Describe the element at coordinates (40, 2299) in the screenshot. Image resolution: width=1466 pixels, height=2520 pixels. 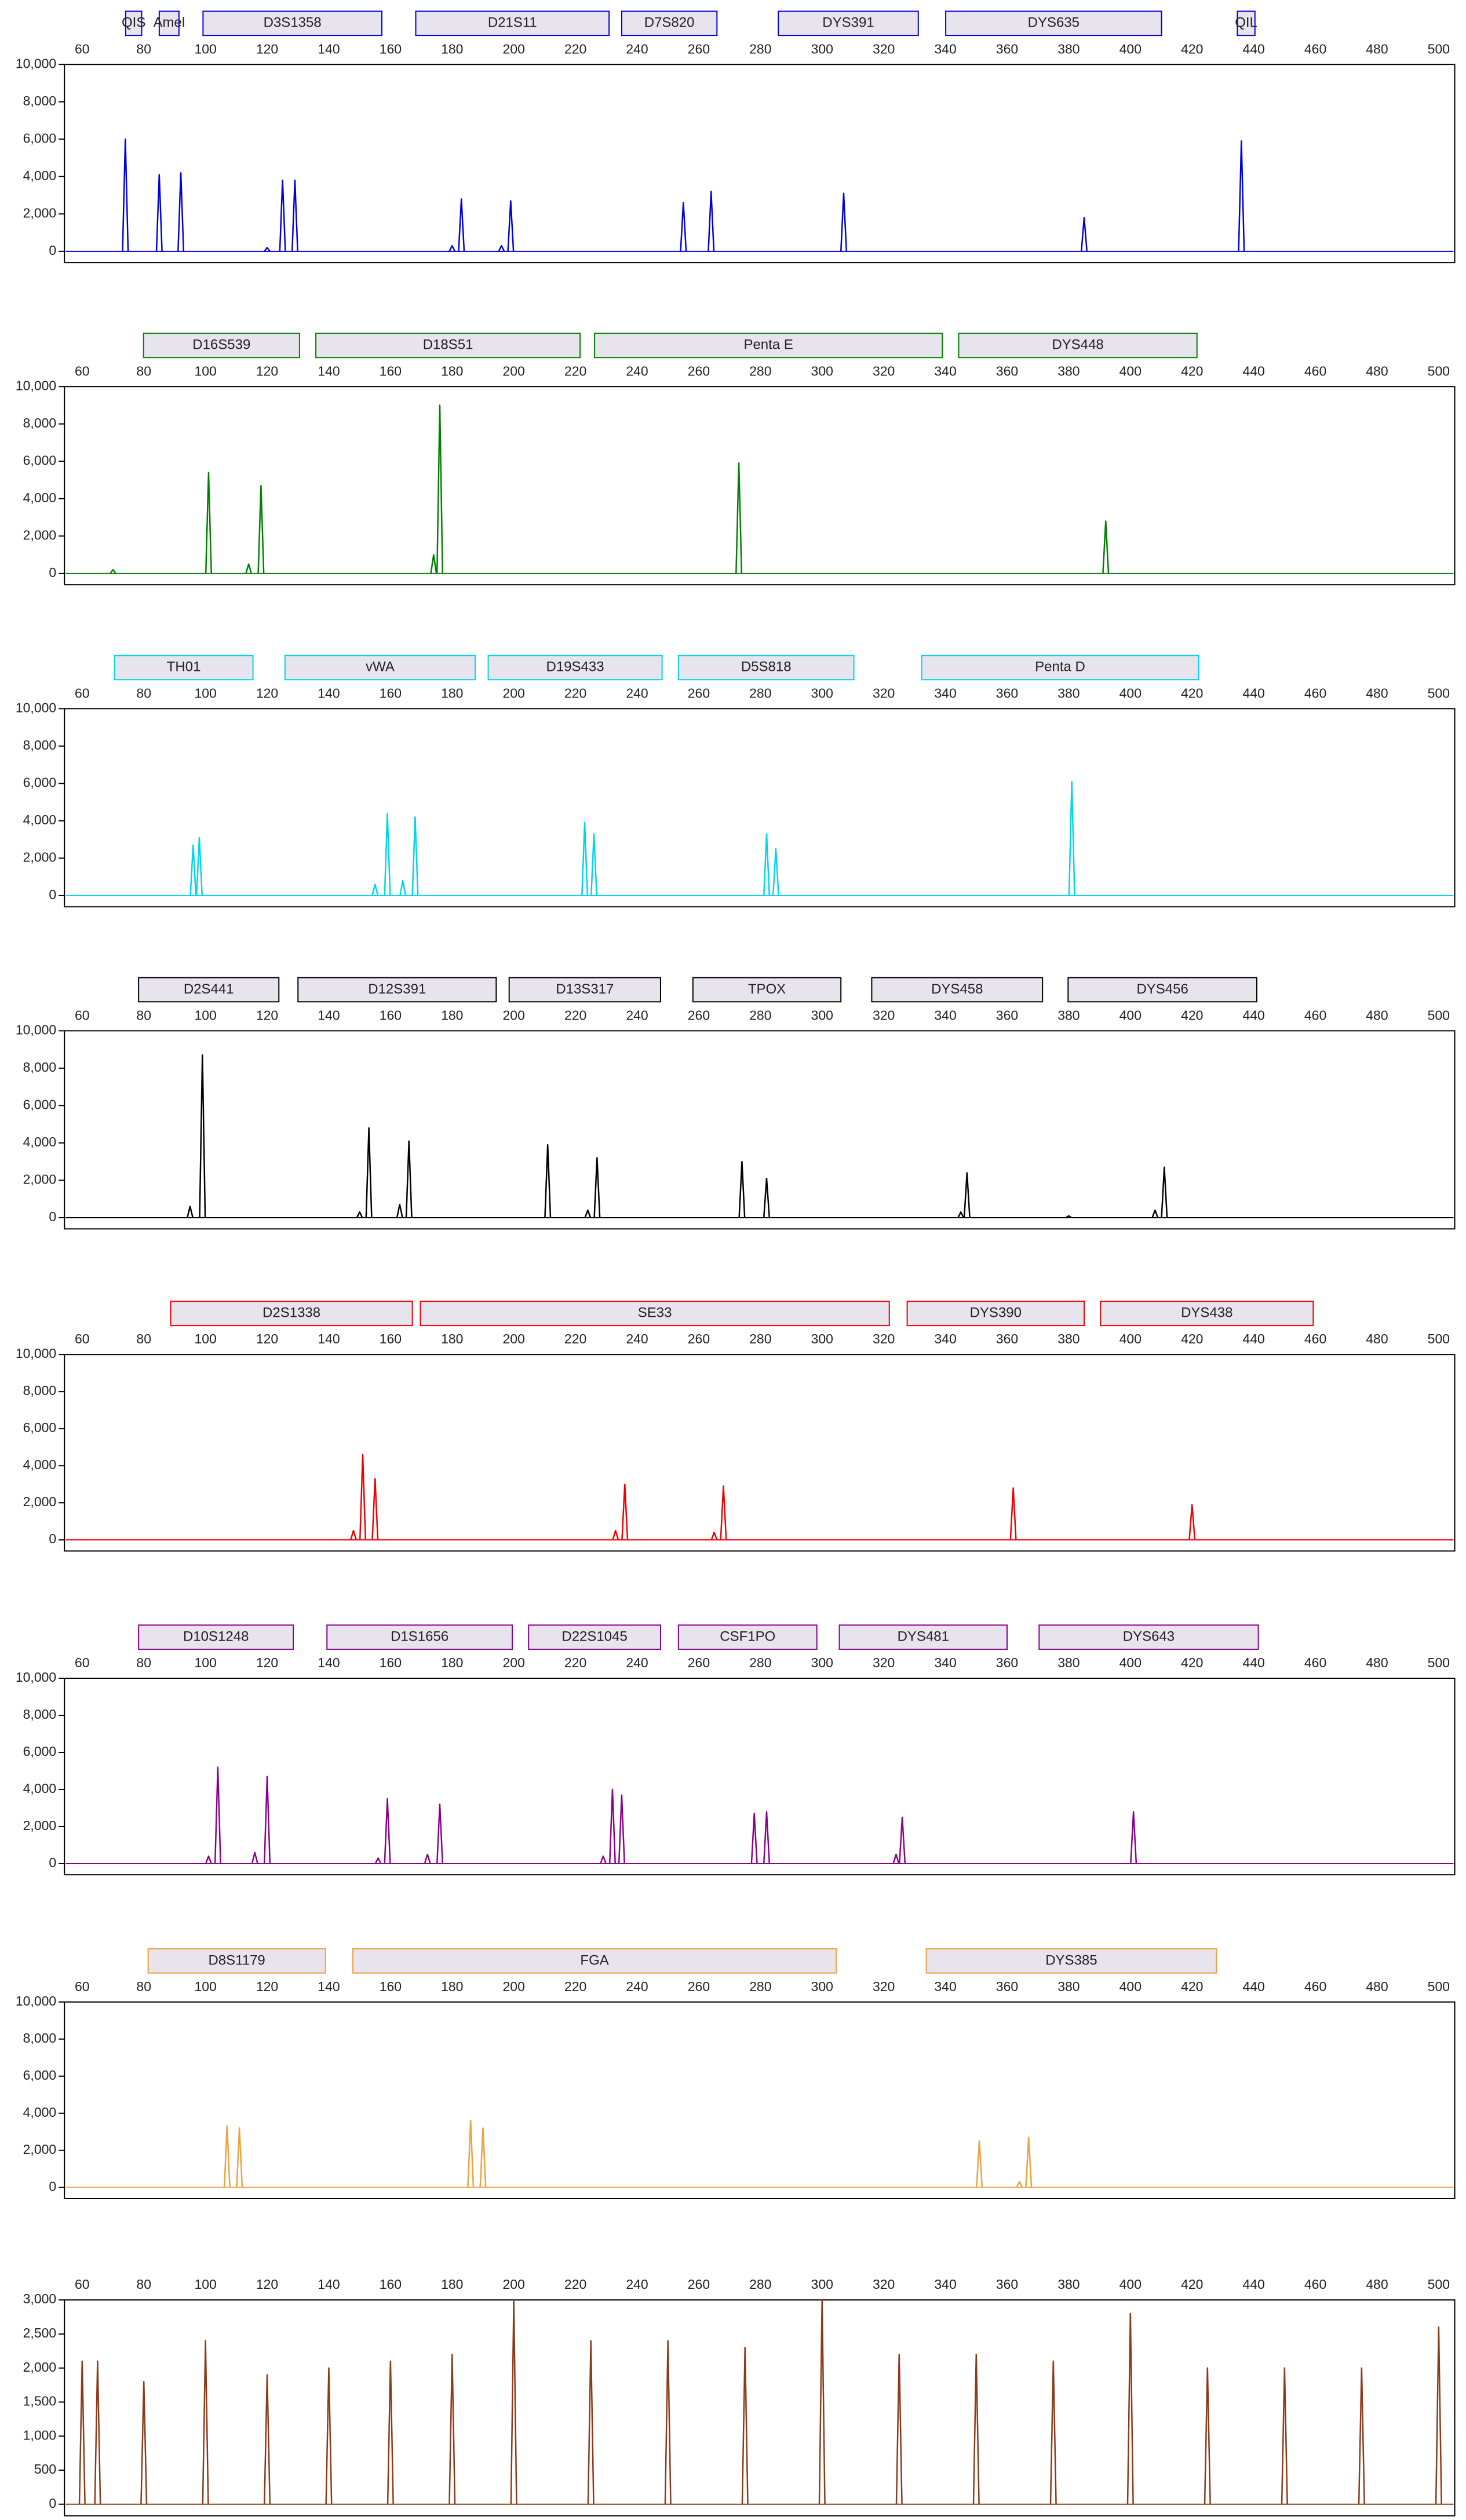
I see `y-tick-label: 3,000` at that location.